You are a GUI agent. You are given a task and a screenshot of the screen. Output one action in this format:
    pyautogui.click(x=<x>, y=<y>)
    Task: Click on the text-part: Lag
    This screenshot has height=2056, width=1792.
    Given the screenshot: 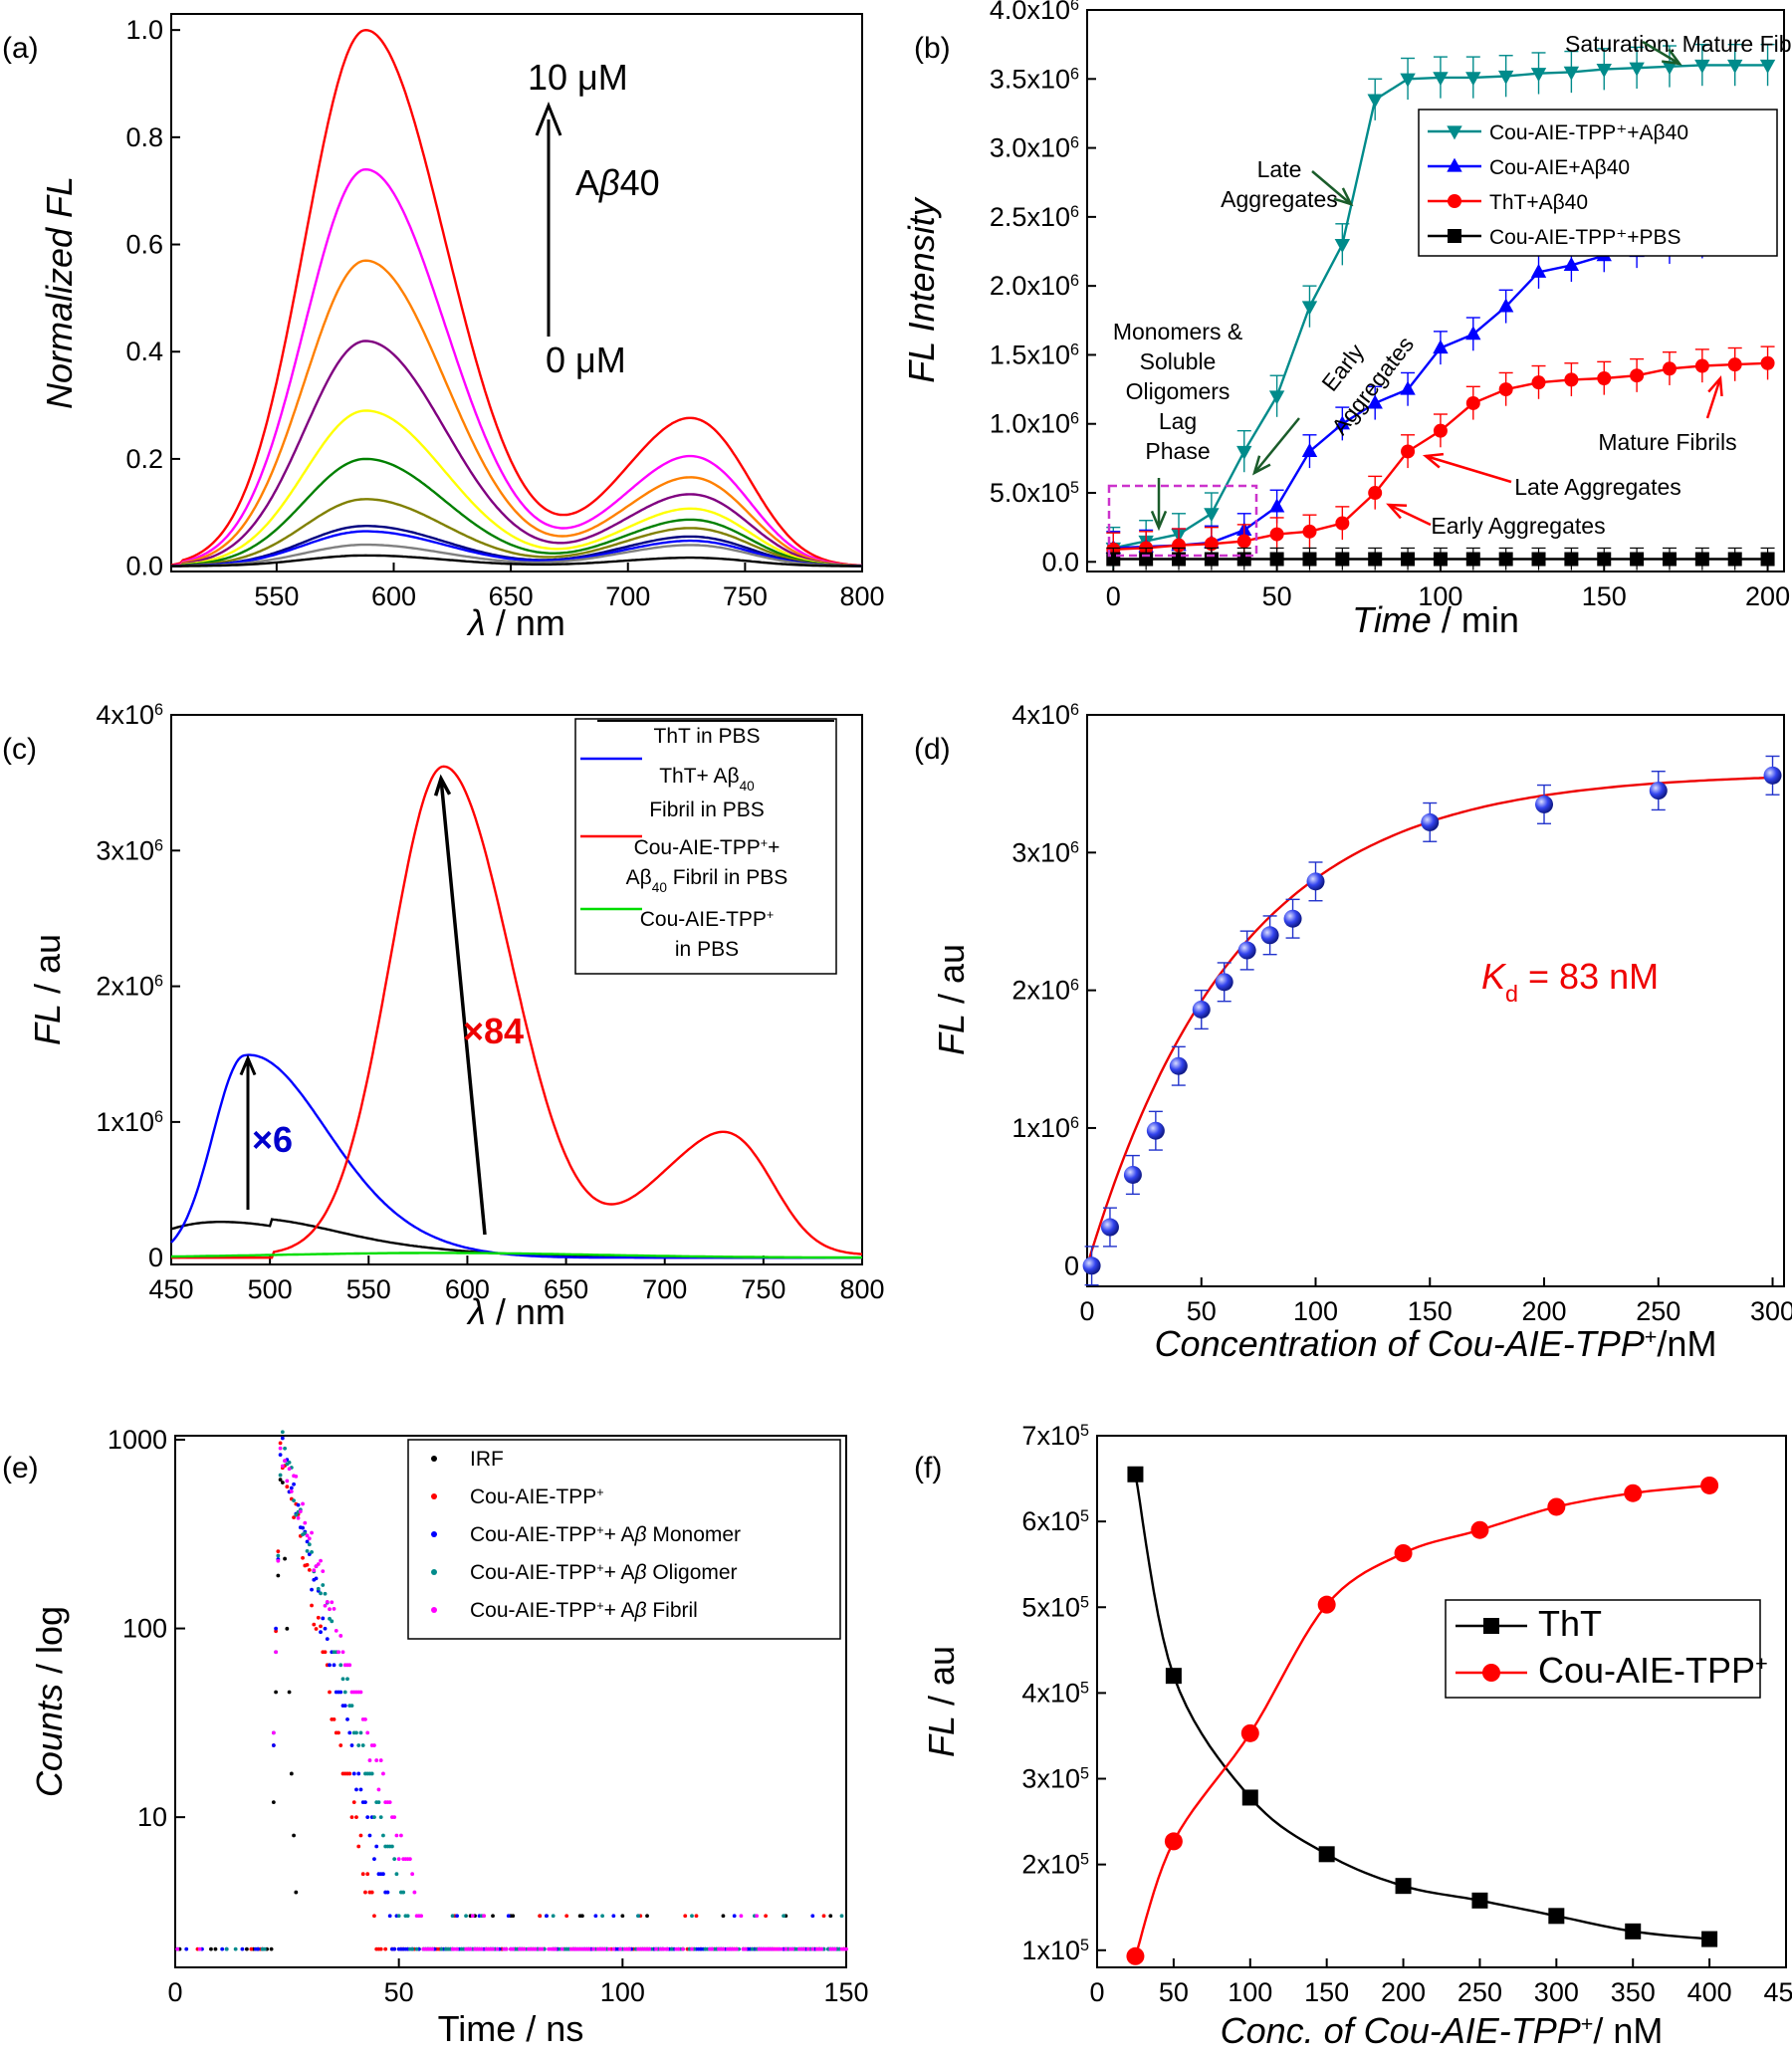 What is the action you would take?
    pyautogui.click(x=1178, y=421)
    